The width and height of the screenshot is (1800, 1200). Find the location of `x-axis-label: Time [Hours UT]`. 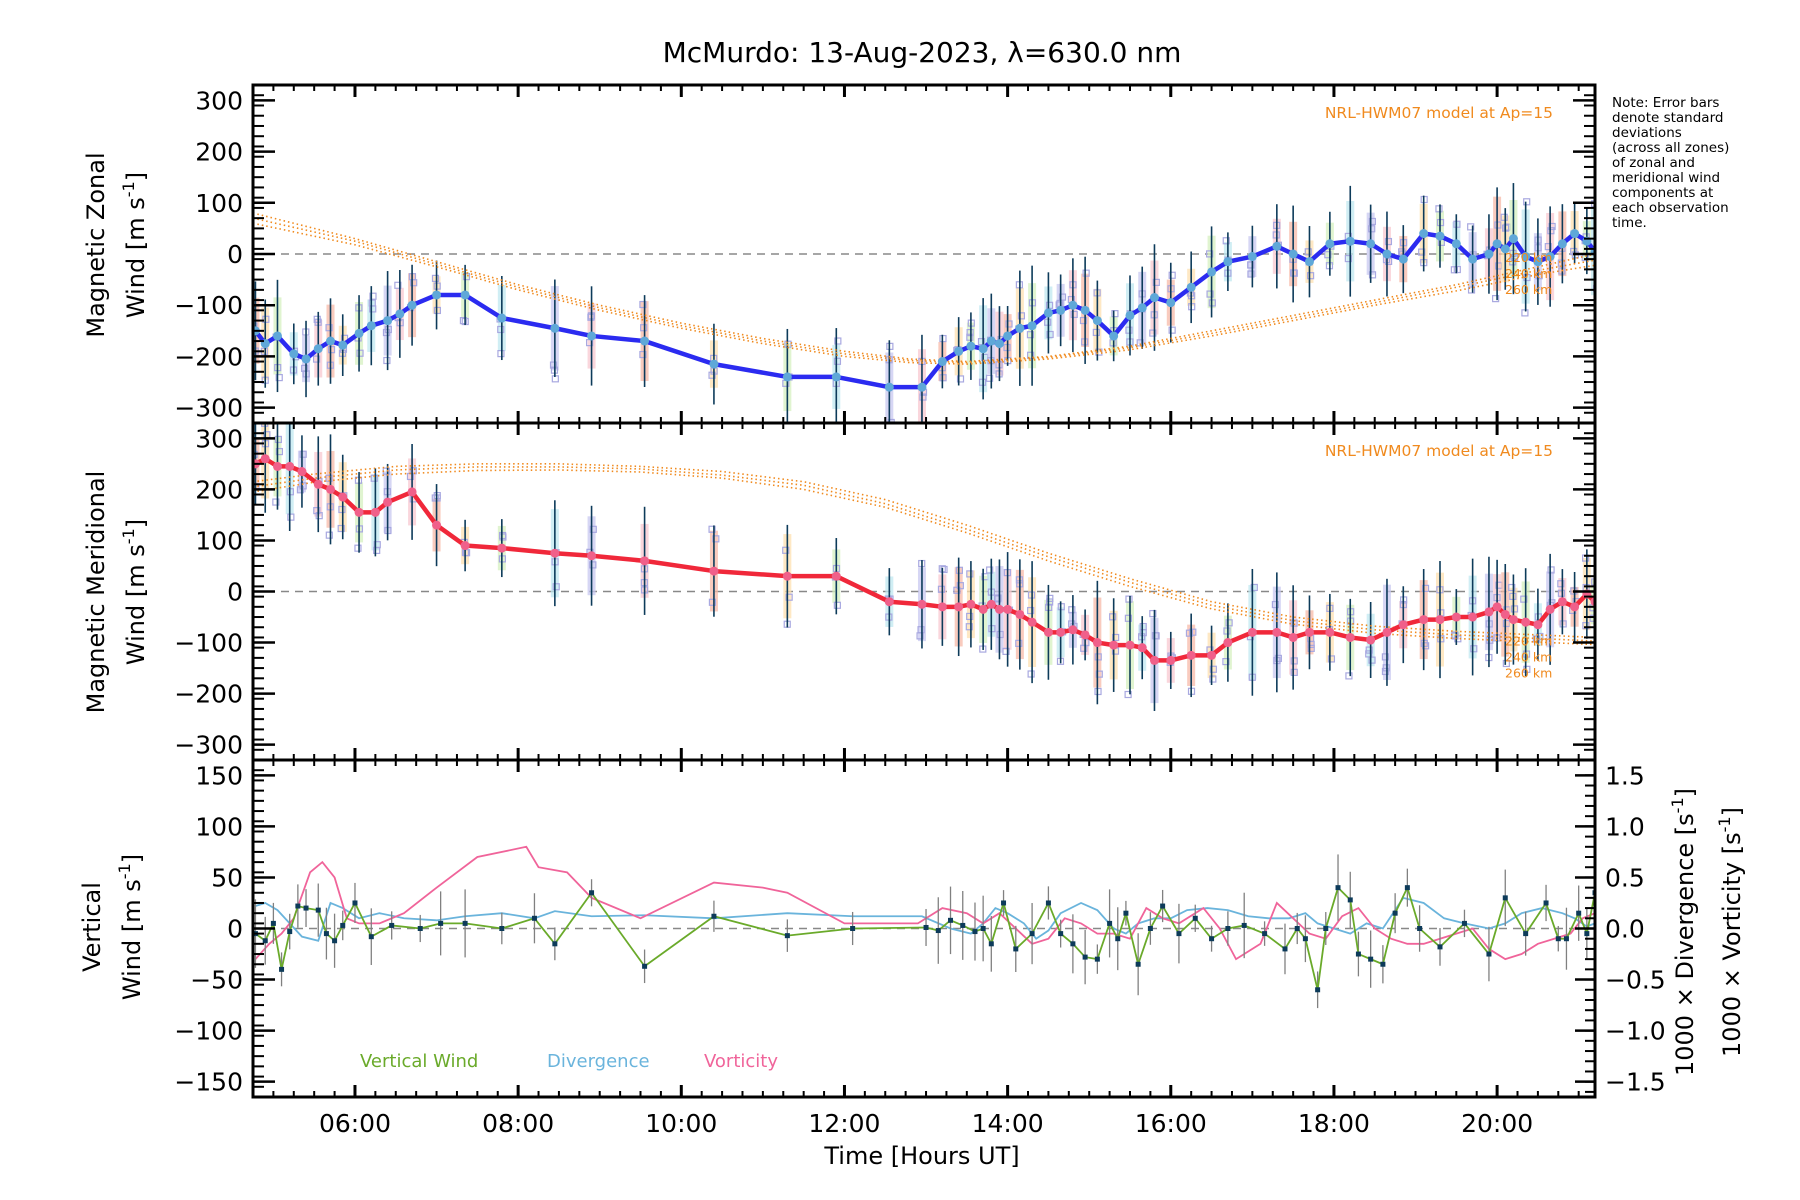

x-axis-label: Time [Hours UT] is located at coordinates (921, 1156).